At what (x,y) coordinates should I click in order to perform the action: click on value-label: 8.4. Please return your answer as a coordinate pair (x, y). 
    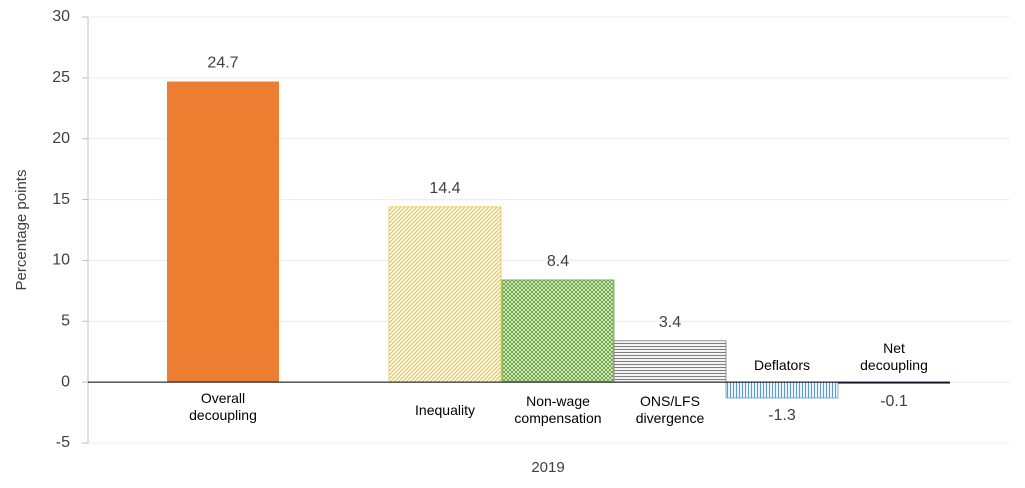
    Looking at the image, I should click on (558, 261).